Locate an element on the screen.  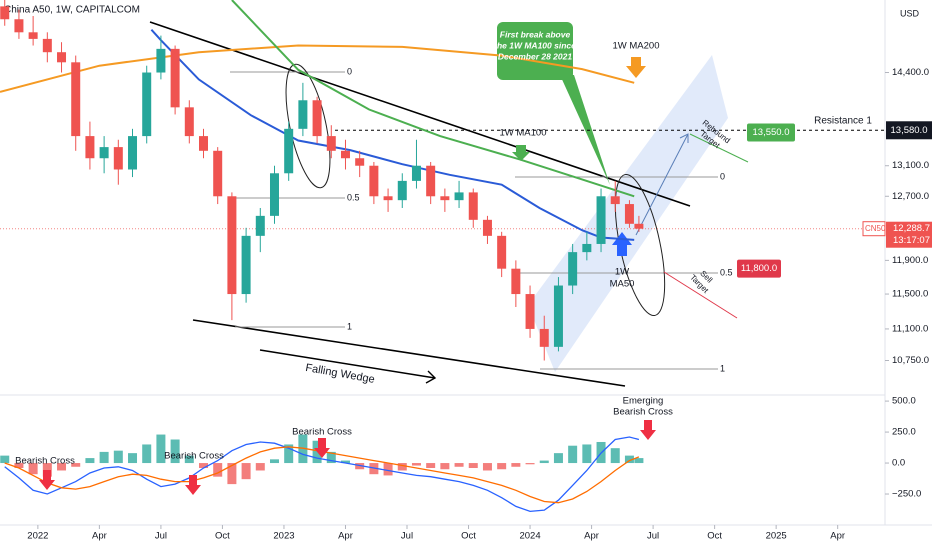
y-tick-label: 11,500.0 is located at coordinates (910, 294).